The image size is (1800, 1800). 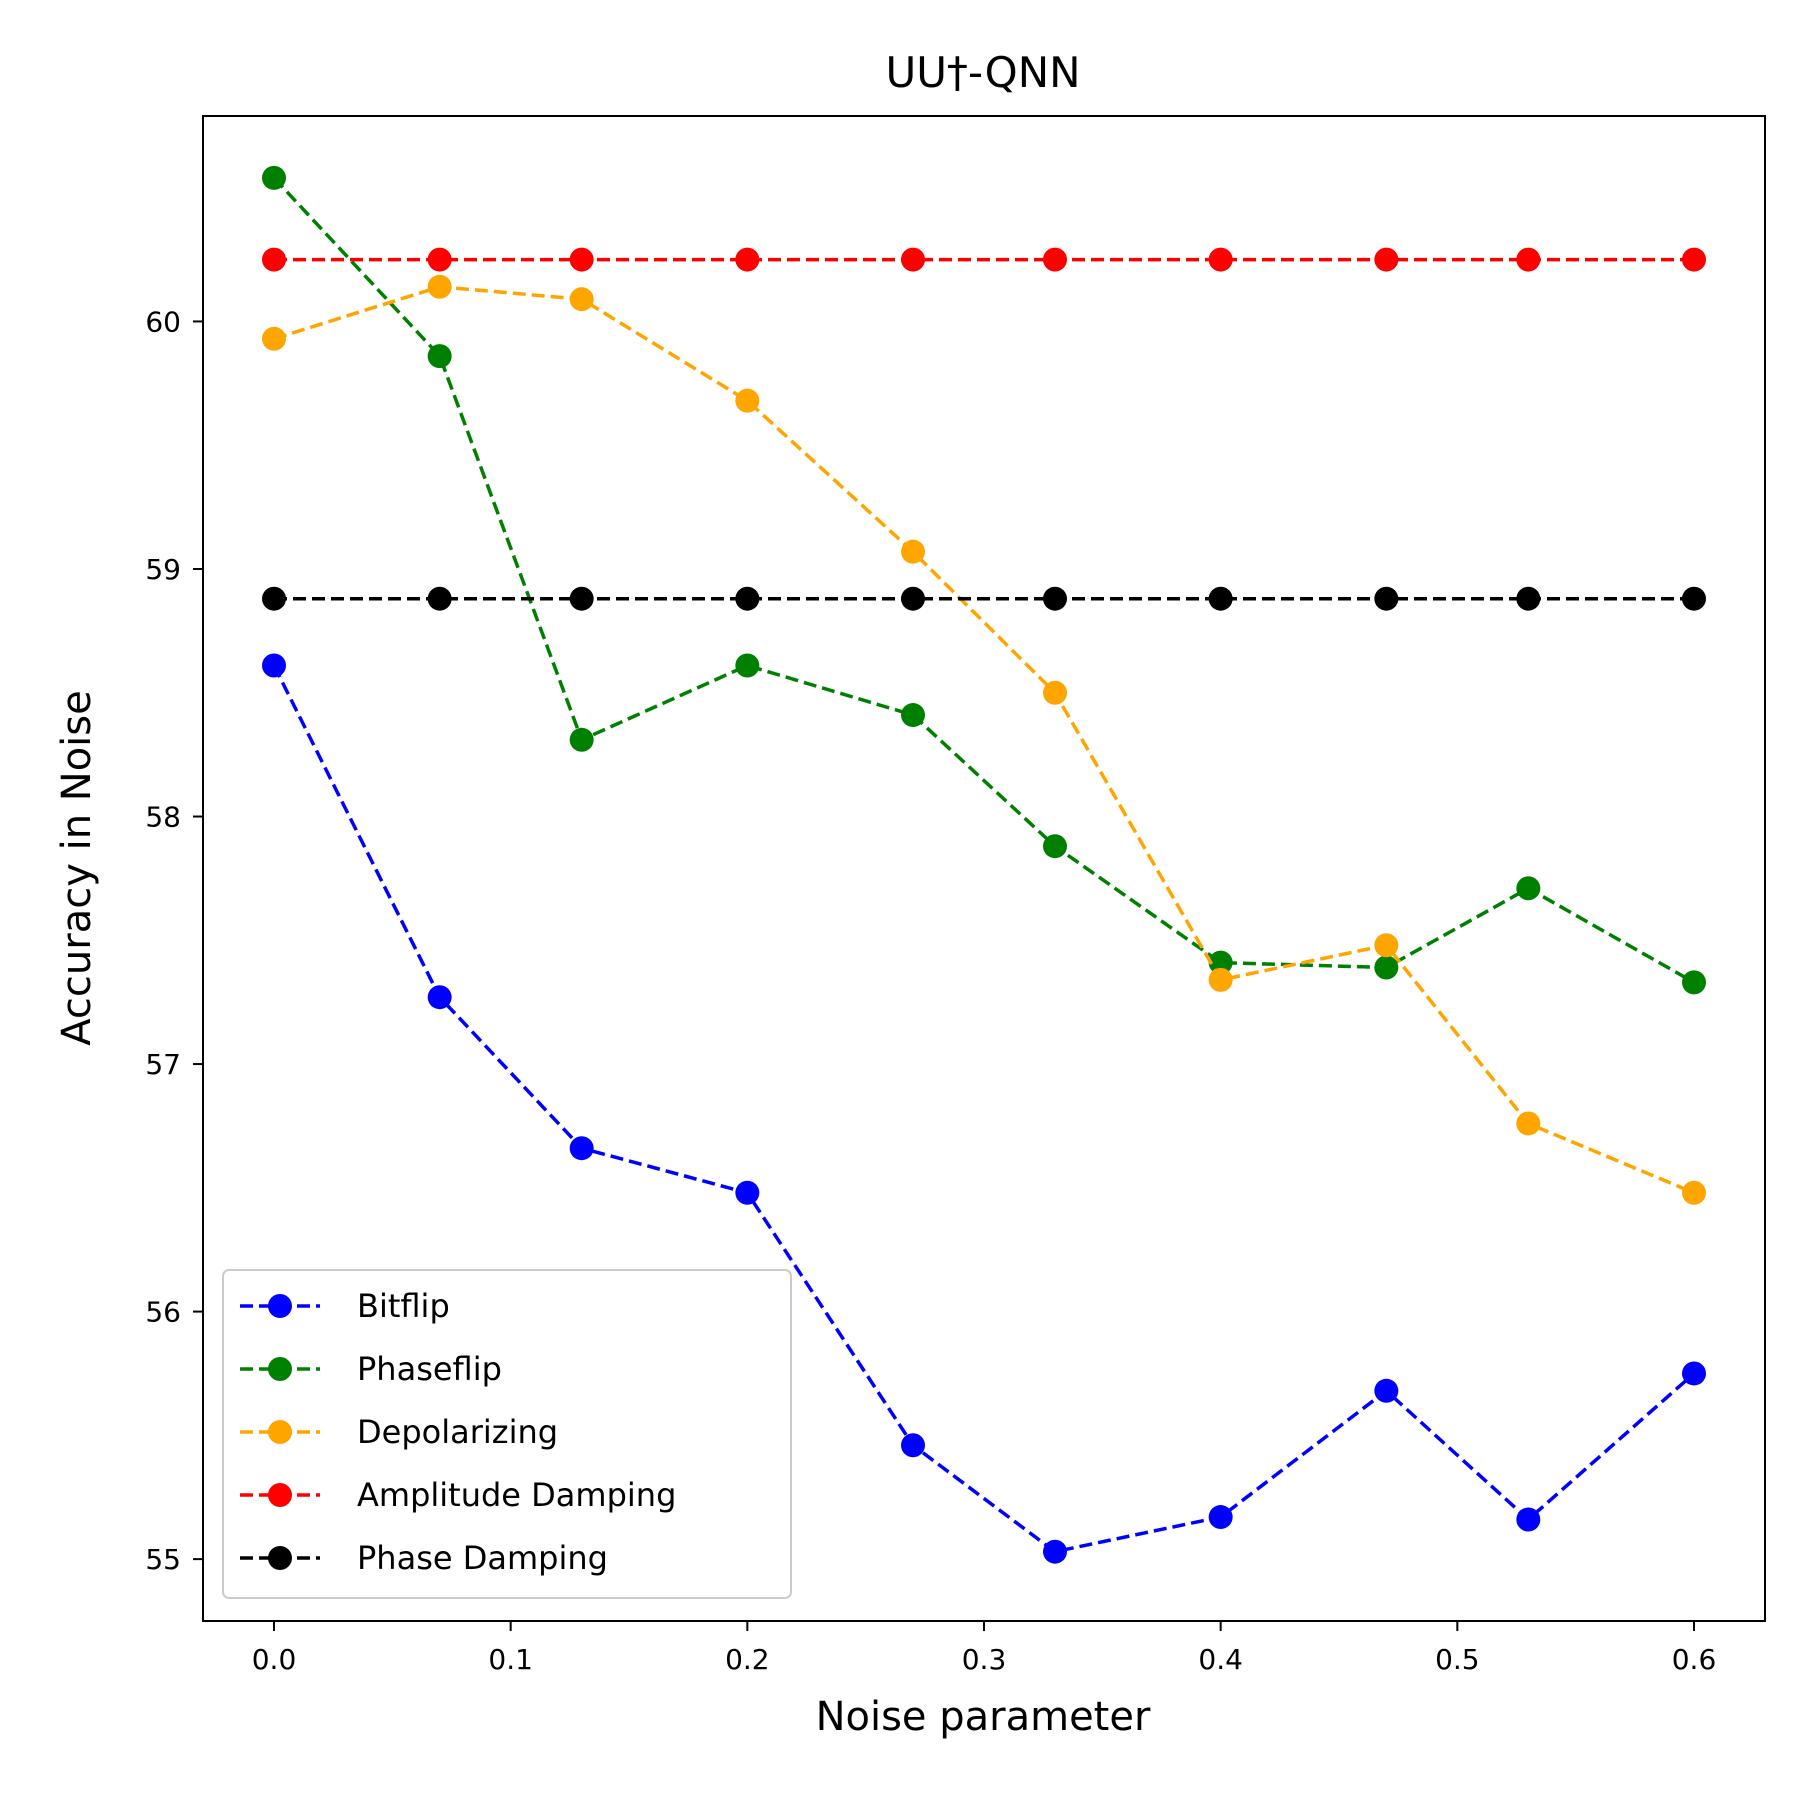 What do you see at coordinates (984, 1659) in the screenshot?
I see `x-tick-label: 0.3` at bounding box center [984, 1659].